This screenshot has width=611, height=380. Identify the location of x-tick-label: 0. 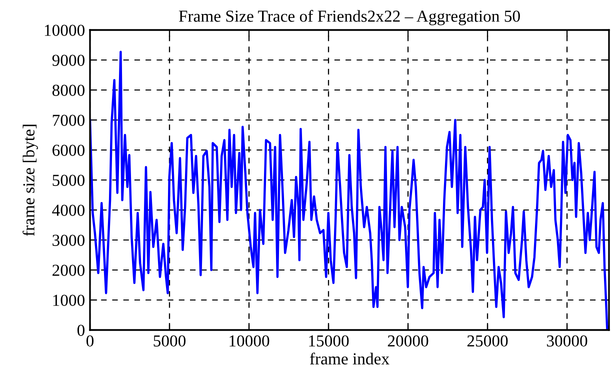
(90, 341).